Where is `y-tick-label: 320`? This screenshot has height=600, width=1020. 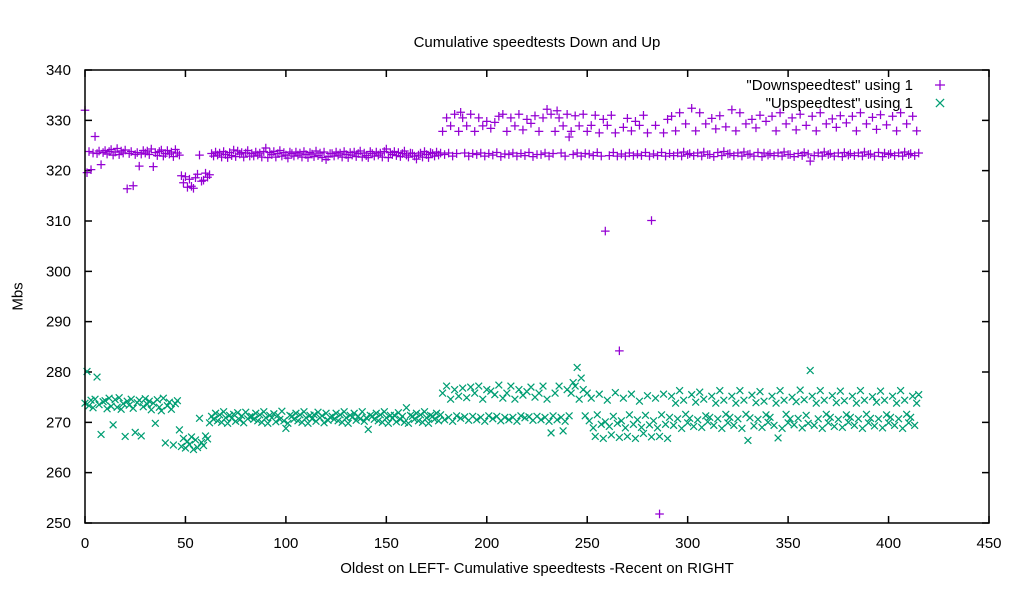 y-tick-label: 320 is located at coordinates (58, 171).